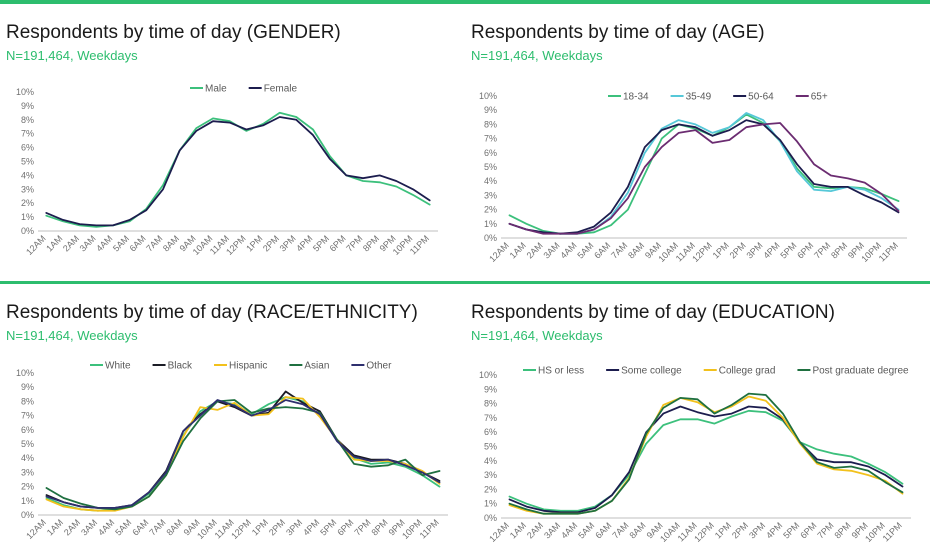 This screenshot has width=930, height=554. What do you see at coordinates (277, 527) in the screenshot?
I see `x-tick-label: 2PM` at bounding box center [277, 527].